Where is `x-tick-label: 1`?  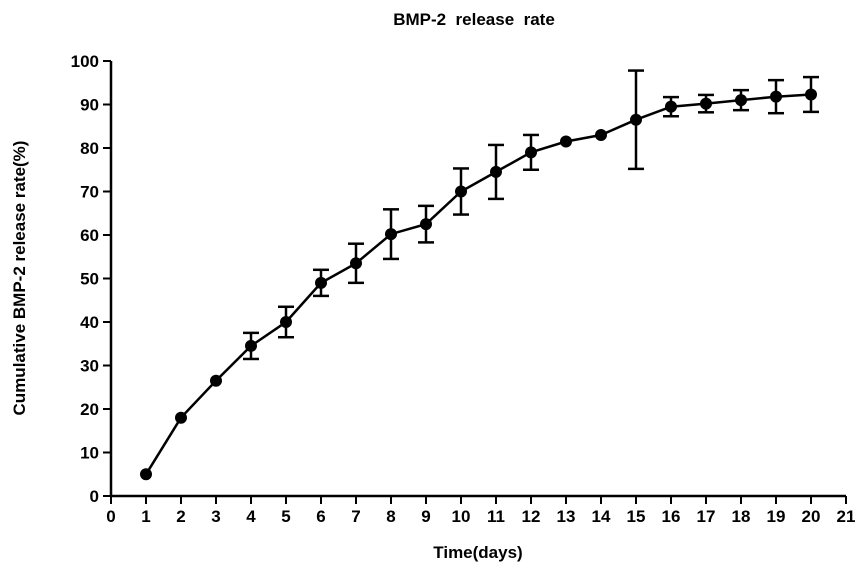
x-tick-label: 1 is located at coordinates (145, 516).